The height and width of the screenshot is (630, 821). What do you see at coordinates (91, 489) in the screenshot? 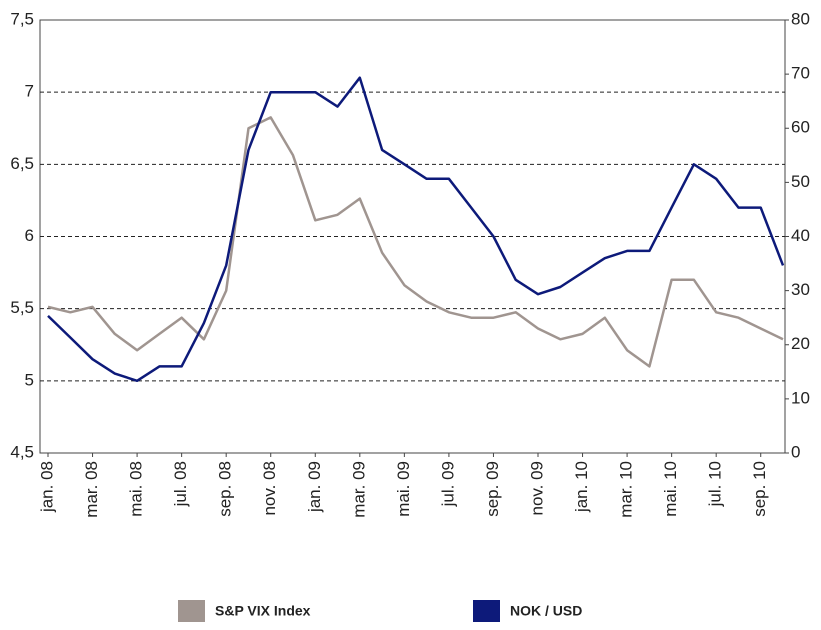
I see `x-tick-label: mar. 08` at bounding box center [91, 489].